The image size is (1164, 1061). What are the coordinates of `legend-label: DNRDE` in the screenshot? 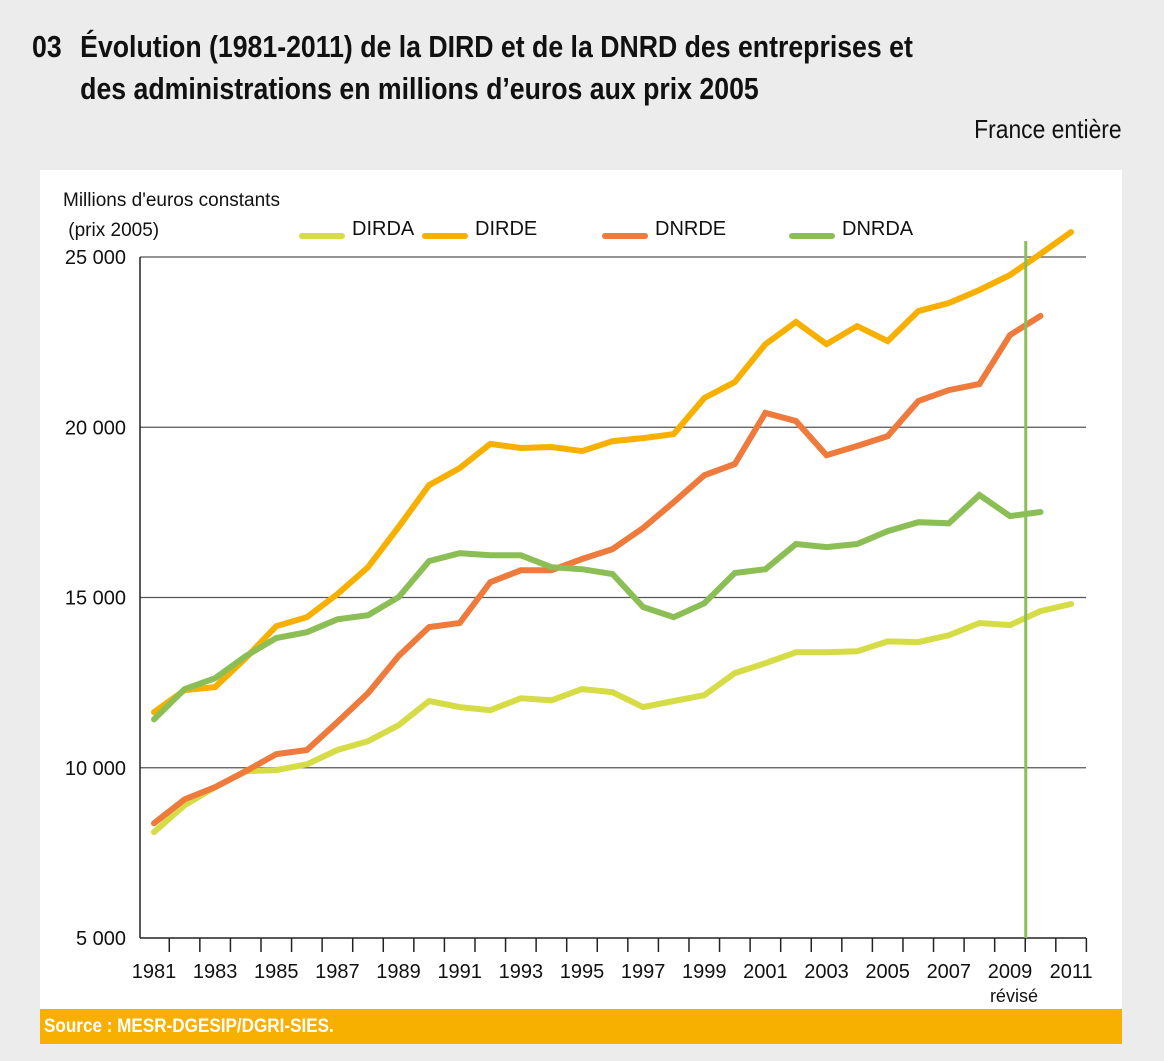 It's located at (690, 229).